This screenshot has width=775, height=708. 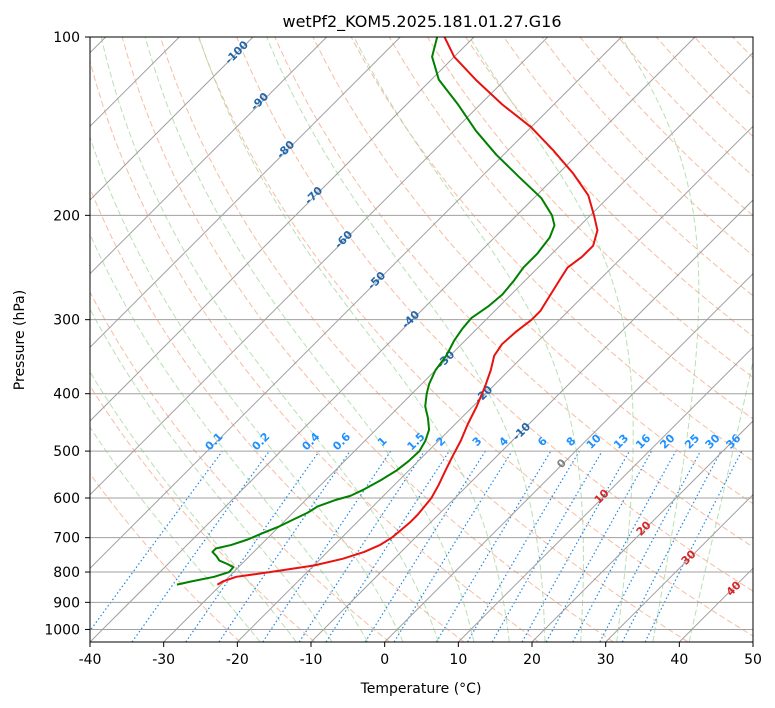 What do you see at coordinates (67, 334) in the screenshot?
I see `y-axis-ticks: 100 200 300 400 500 600 700 800 900 1000` at bounding box center [67, 334].